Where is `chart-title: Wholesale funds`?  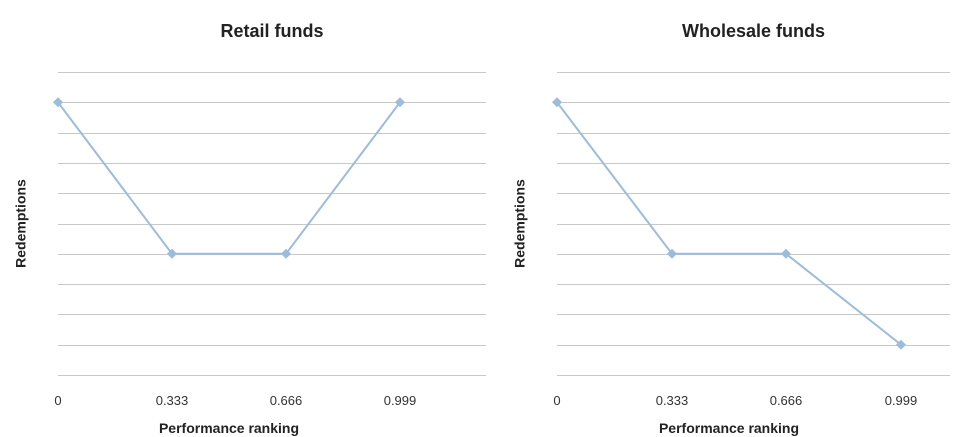
chart-title: Wholesale funds is located at coordinates (753, 31).